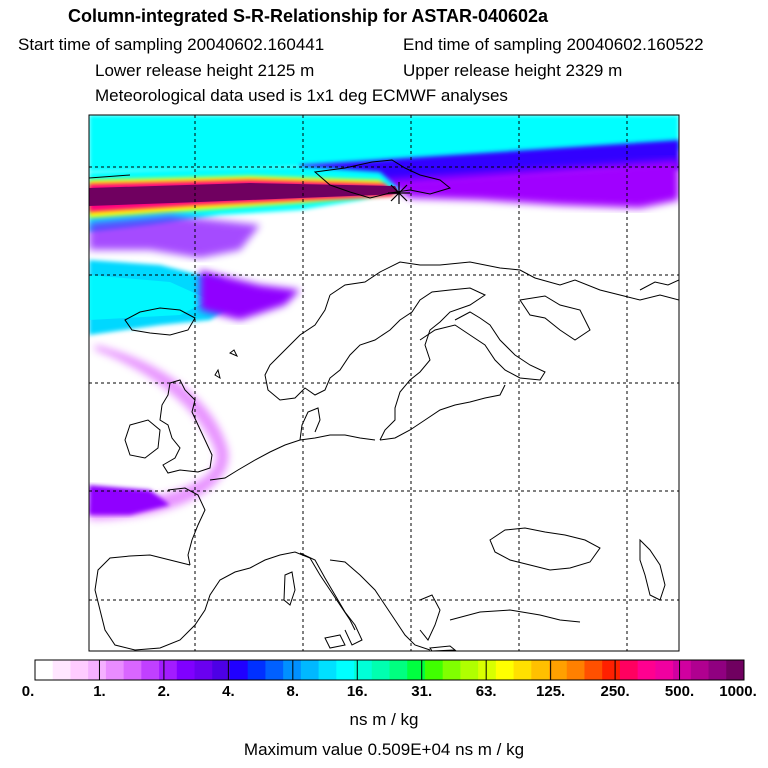 This screenshot has width=768, height=768. Describe the element at coordinates (551, 691) in the screenshot. I see `colorbar-tick-label: 125.` at that location.